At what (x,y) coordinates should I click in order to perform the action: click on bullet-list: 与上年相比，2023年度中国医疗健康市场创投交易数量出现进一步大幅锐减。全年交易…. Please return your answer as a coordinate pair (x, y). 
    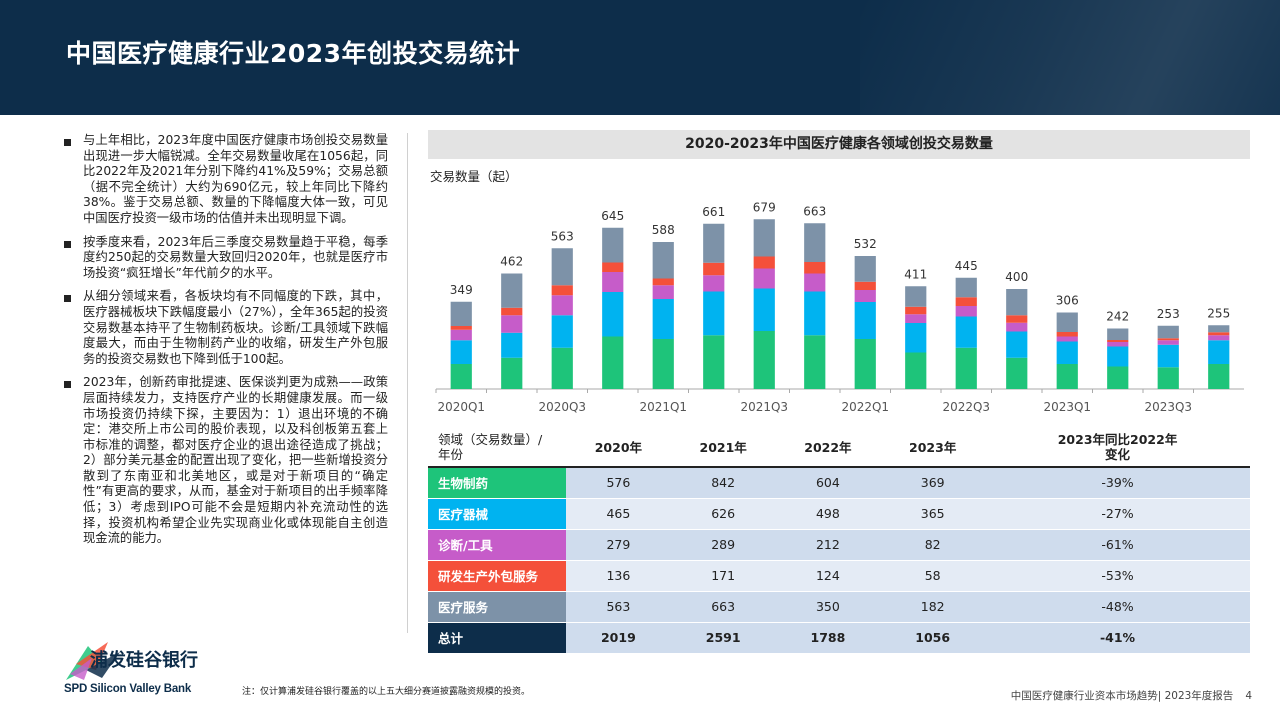
    Looking at the image, I should click on (226, 344).